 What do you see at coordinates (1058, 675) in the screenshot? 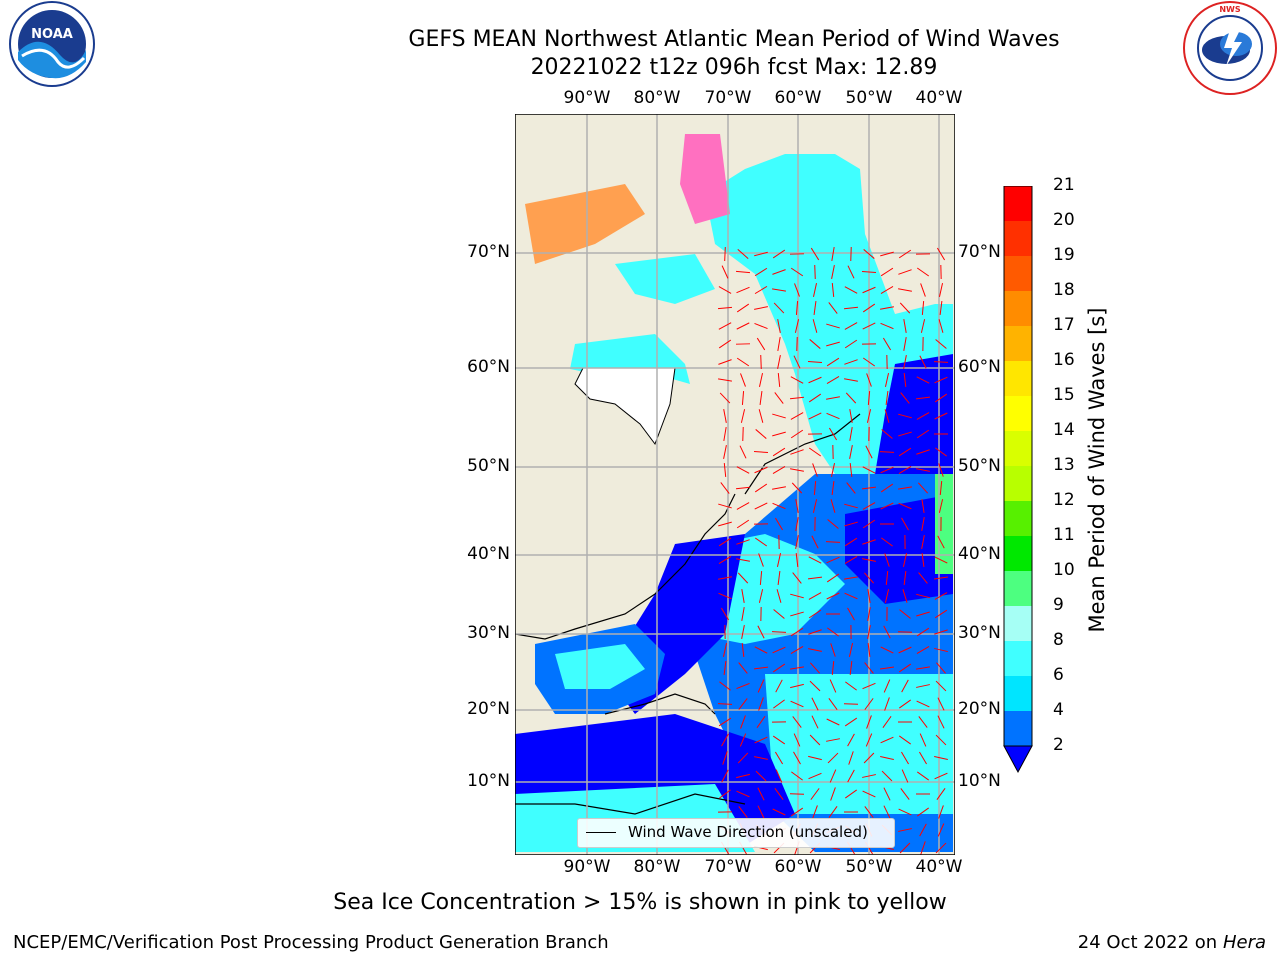
I see `colorbar-tick: 6` at bounding box center [1058, 675].